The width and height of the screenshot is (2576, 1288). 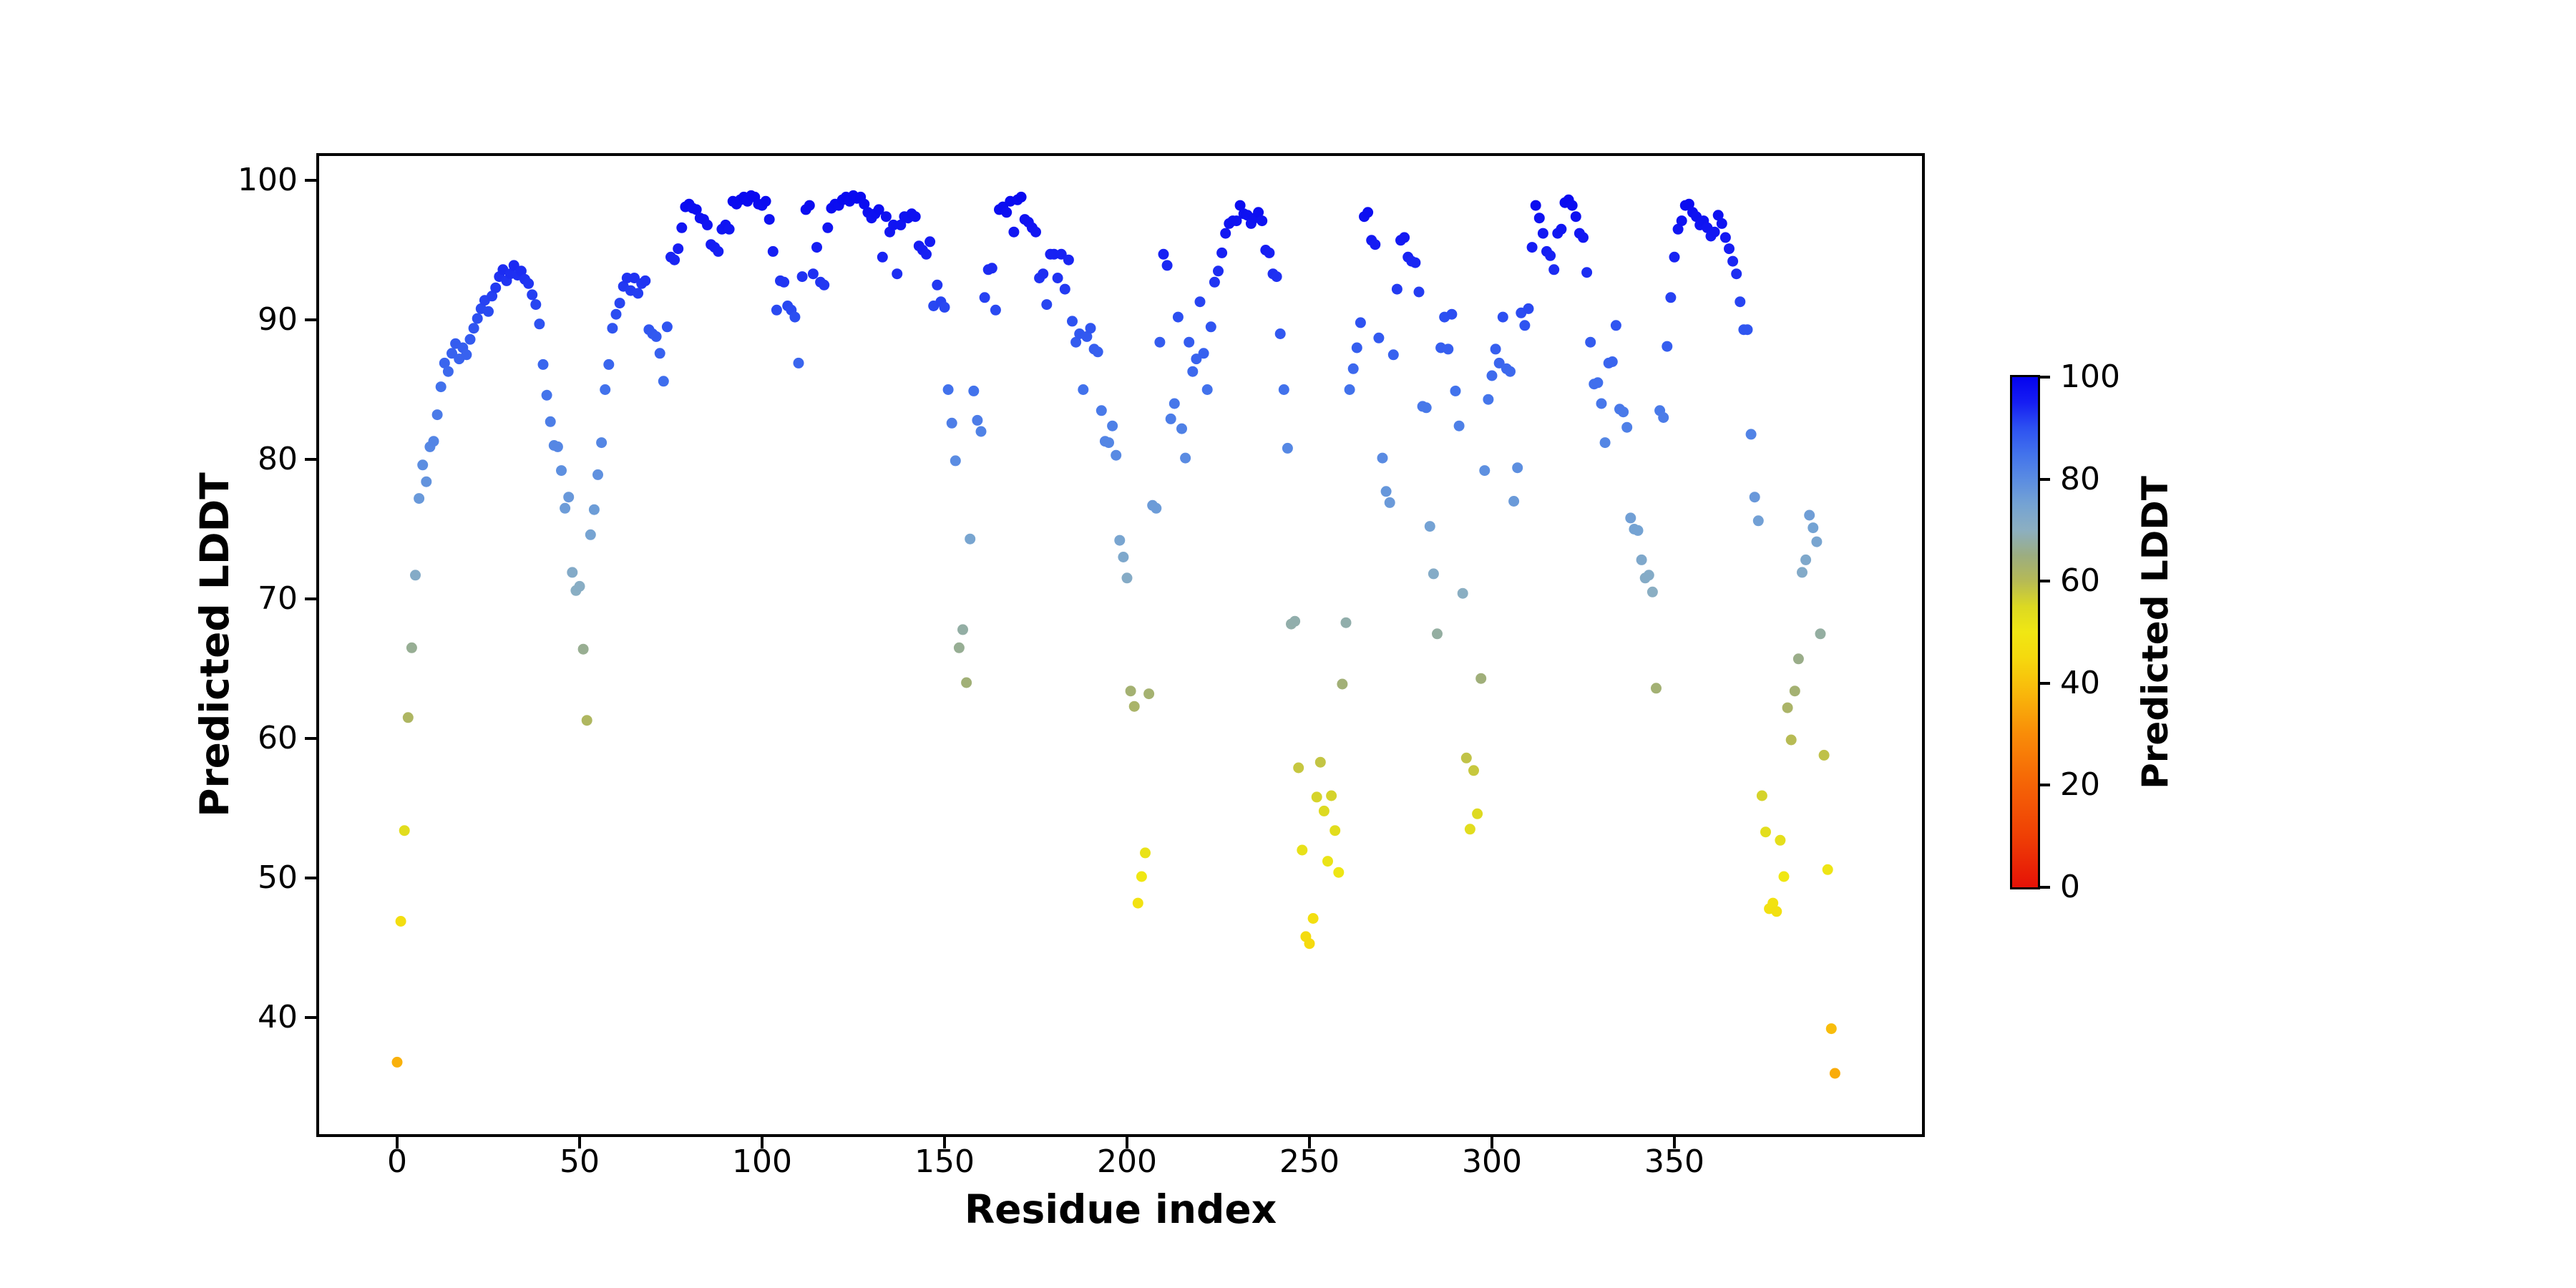 I want to click on x-tick-label: 50, so click(x=580, y=1161).